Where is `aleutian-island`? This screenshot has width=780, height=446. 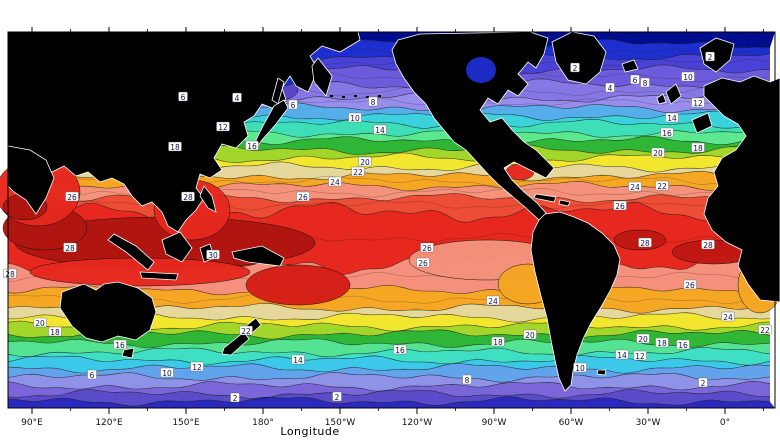 aleutian-island is located at coordinates (331, 96).